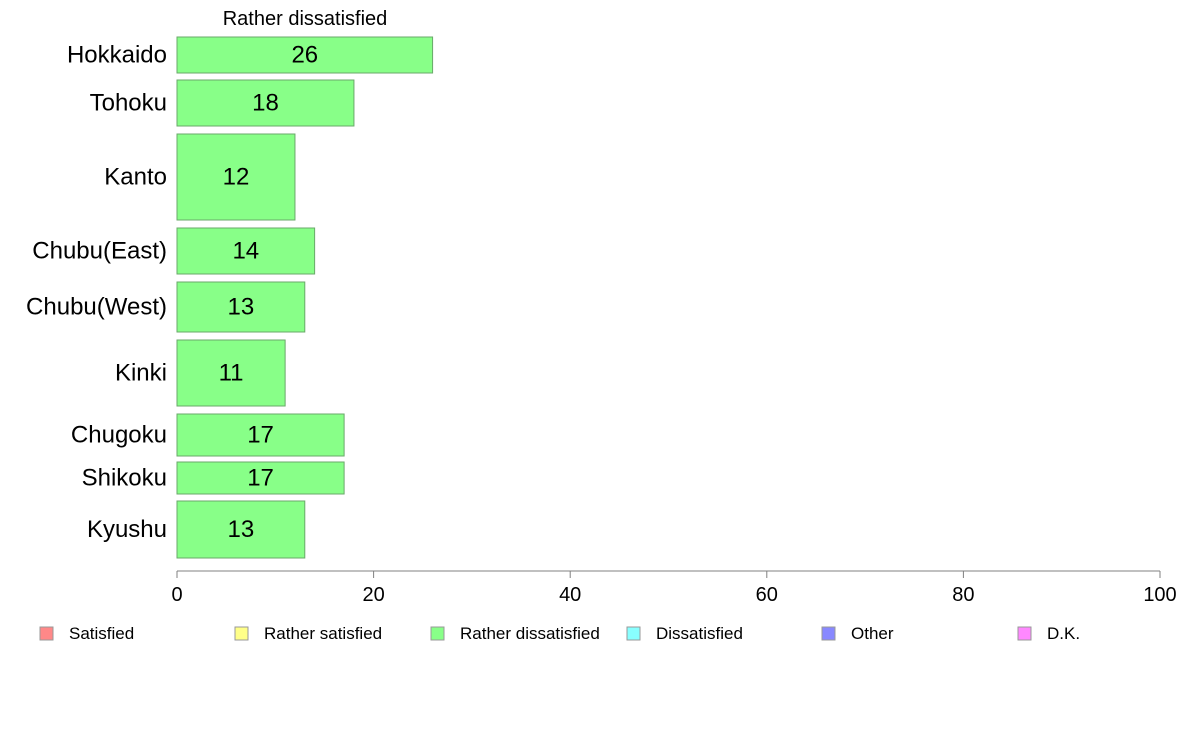  What do you see at coordinates (530, 633) in the screenshot?
I see `legend-label: Rather dissatisfied` at bounding box center [530, 633].